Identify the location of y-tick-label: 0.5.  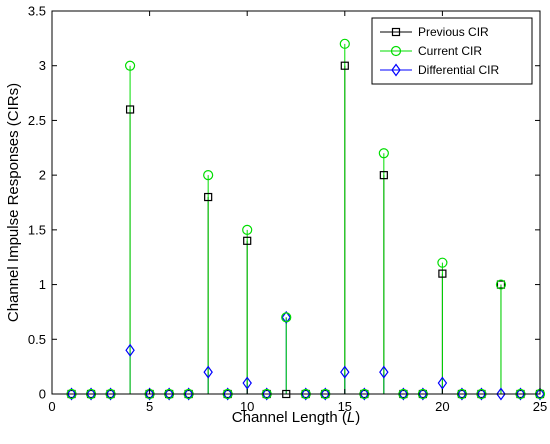
(37, 339).